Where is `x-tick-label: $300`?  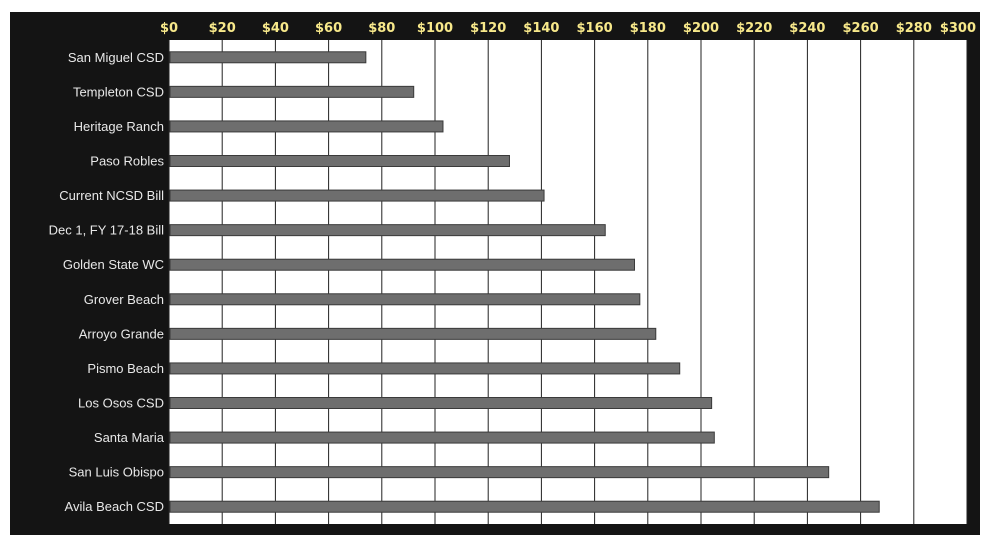 x-tick-label: $300 is located at coordinates (958, 28).